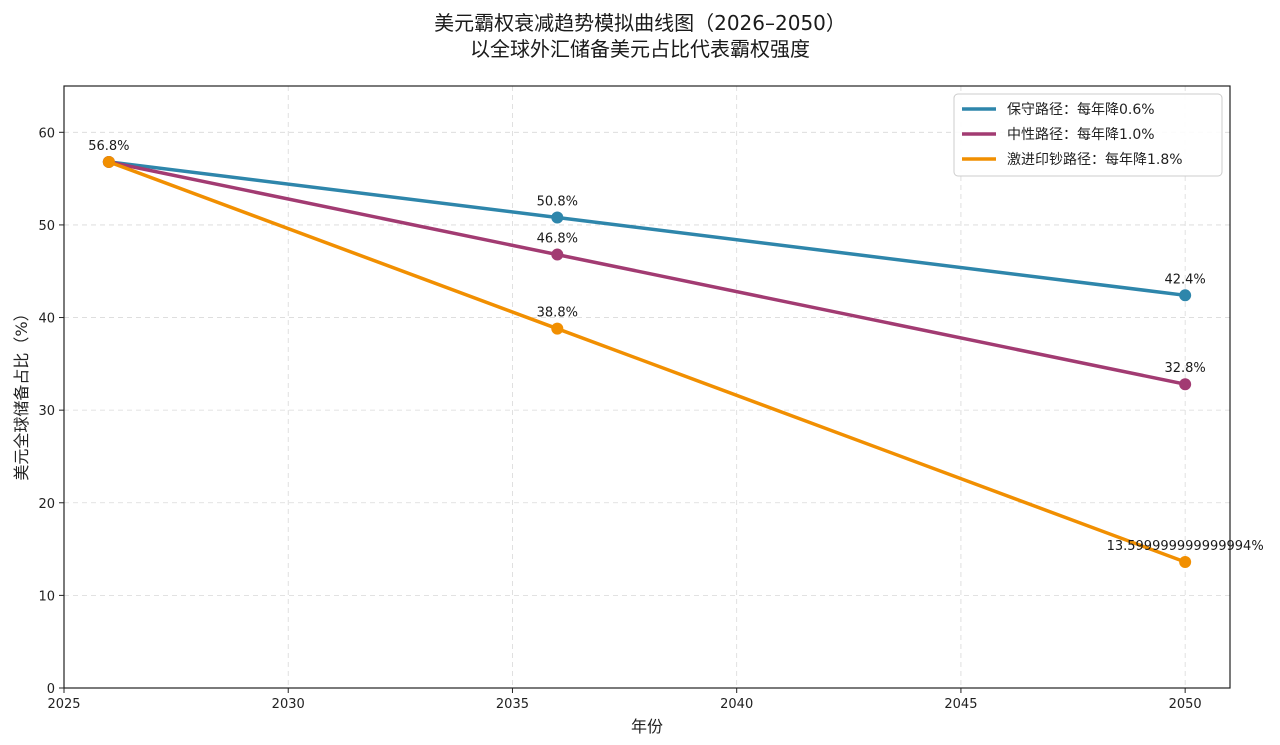 The height and width of the screenshot is (745, 1280). I want to click on legend-entry: 中性路径：每年降1.0%, so click(1081, 135).